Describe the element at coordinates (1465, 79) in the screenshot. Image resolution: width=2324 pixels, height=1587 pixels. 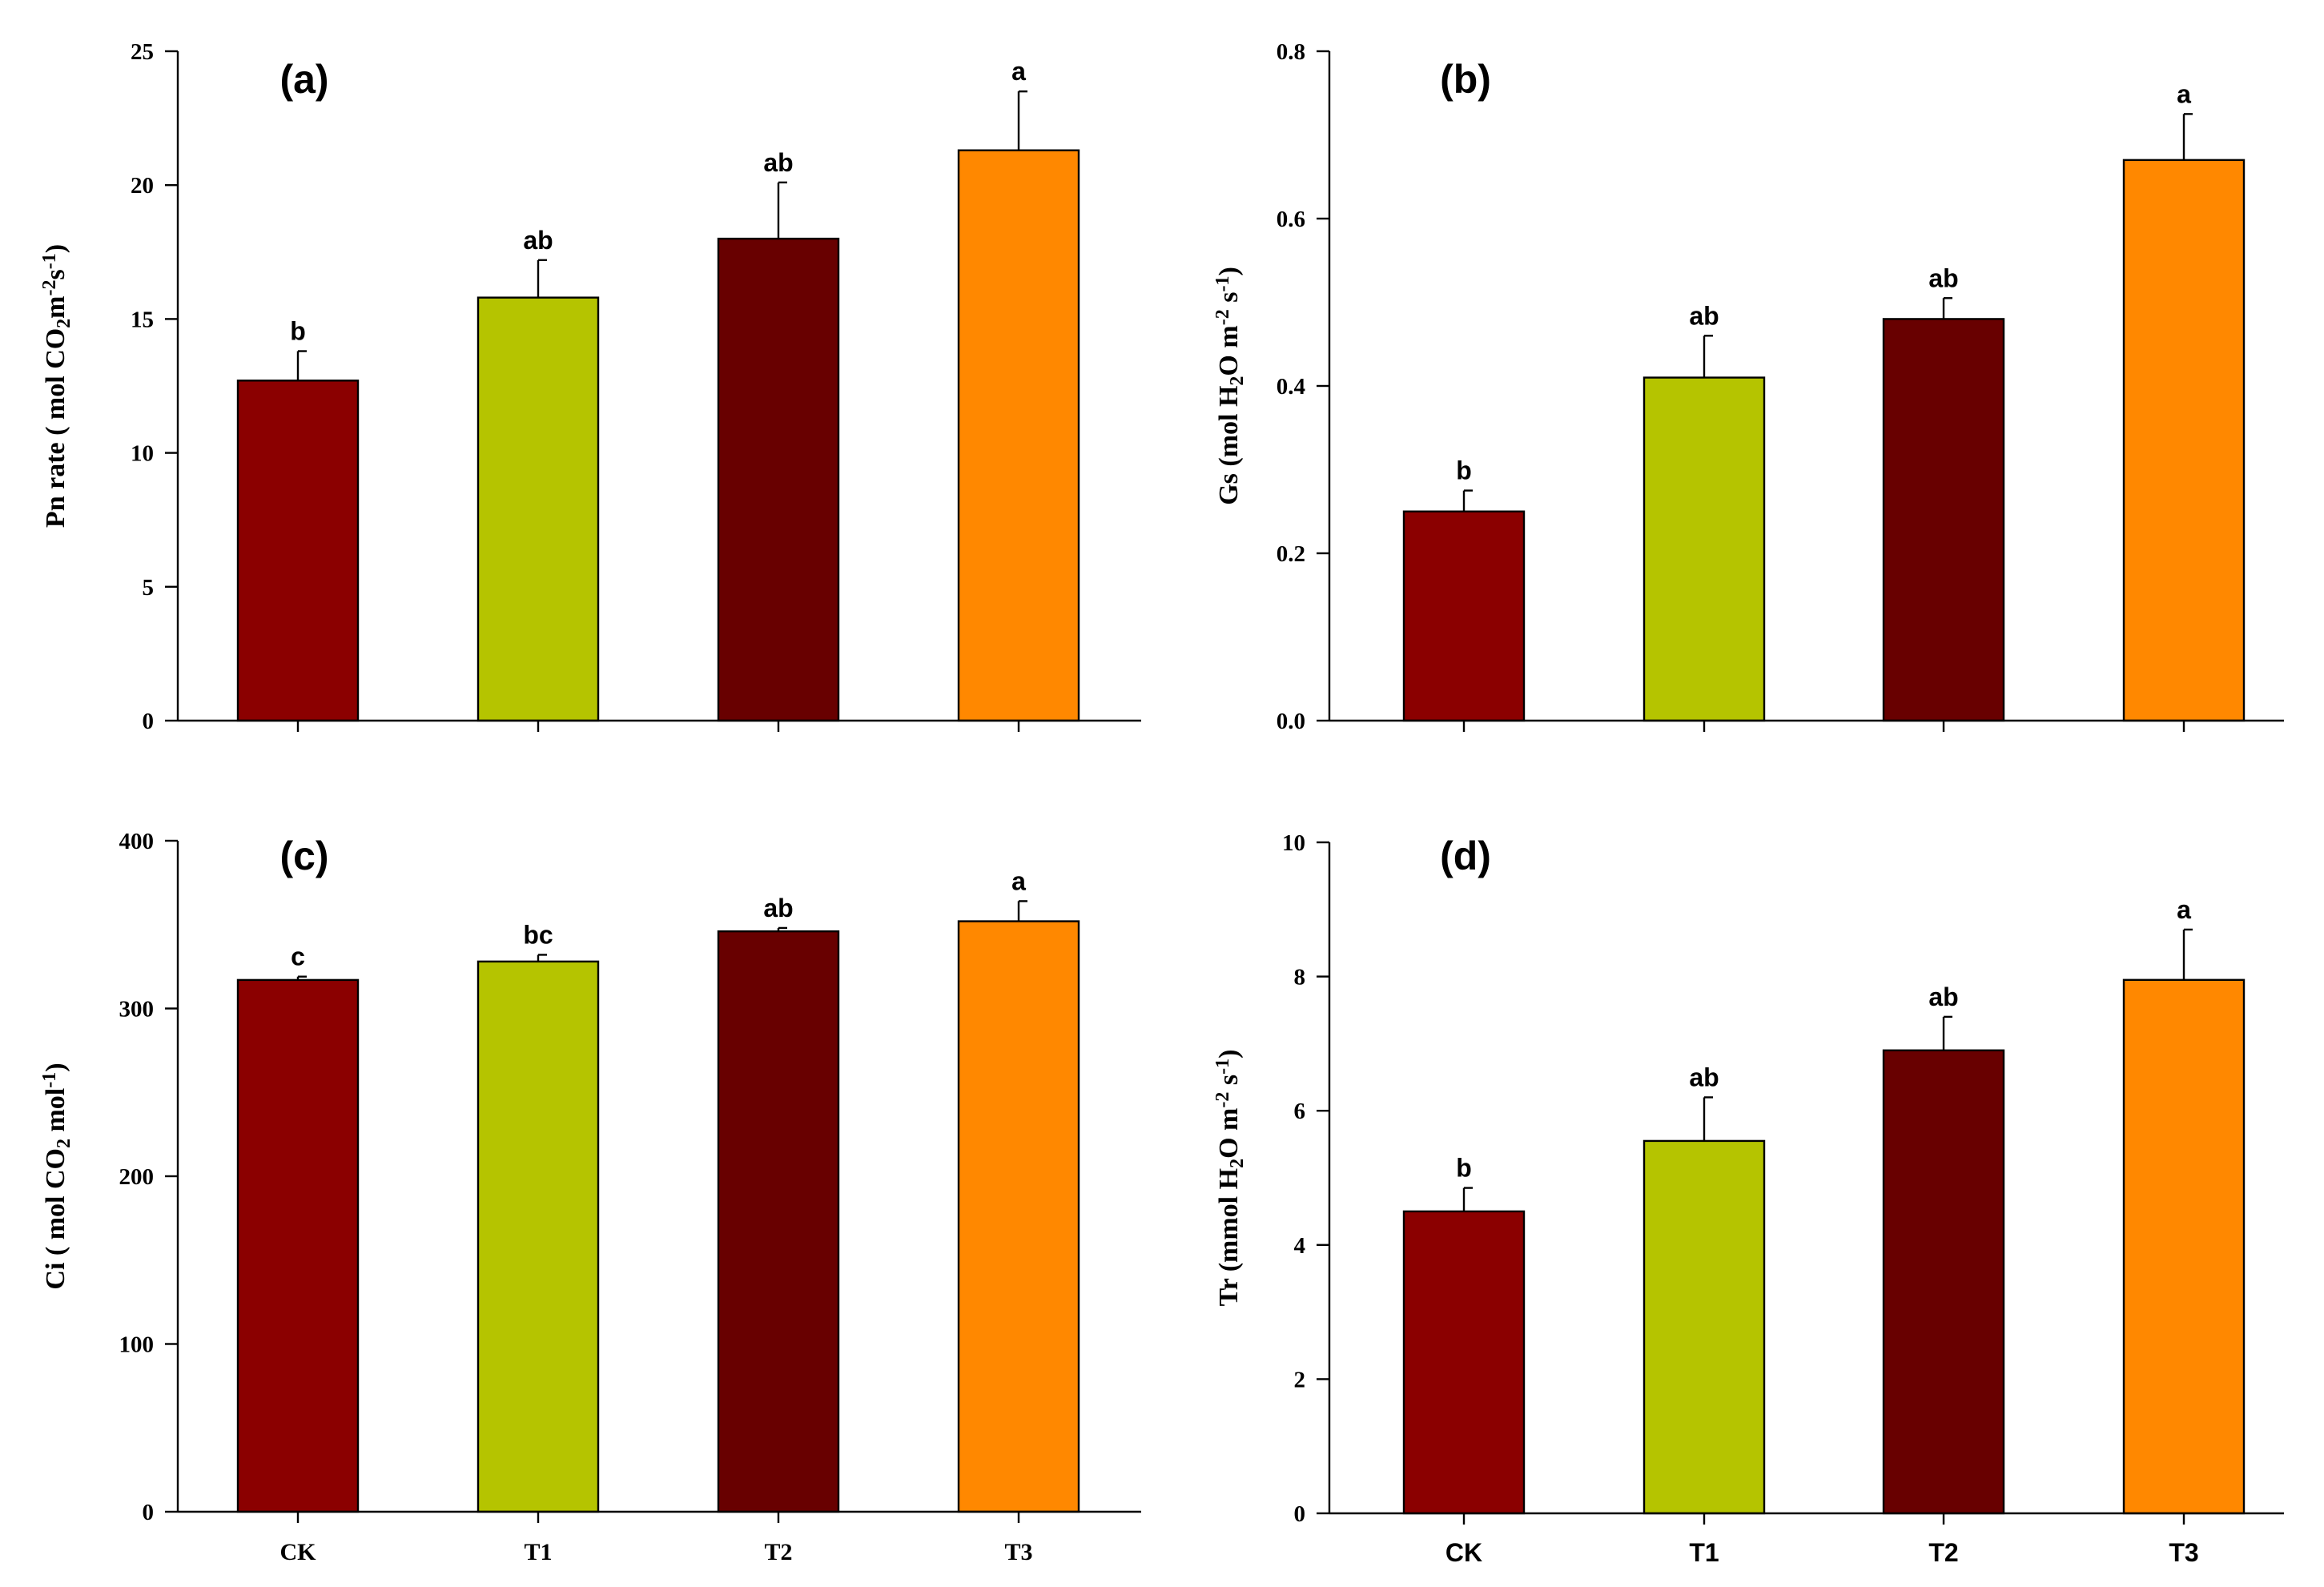
I see `panel-label: (b)` at that location.